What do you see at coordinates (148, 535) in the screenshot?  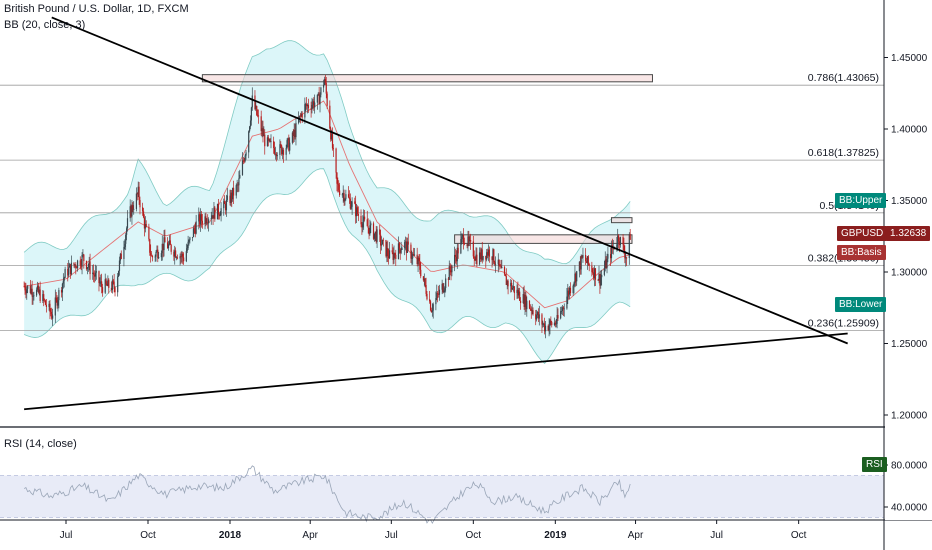 I see `time-tick-label: Oct` at bounding box center [148, 535].